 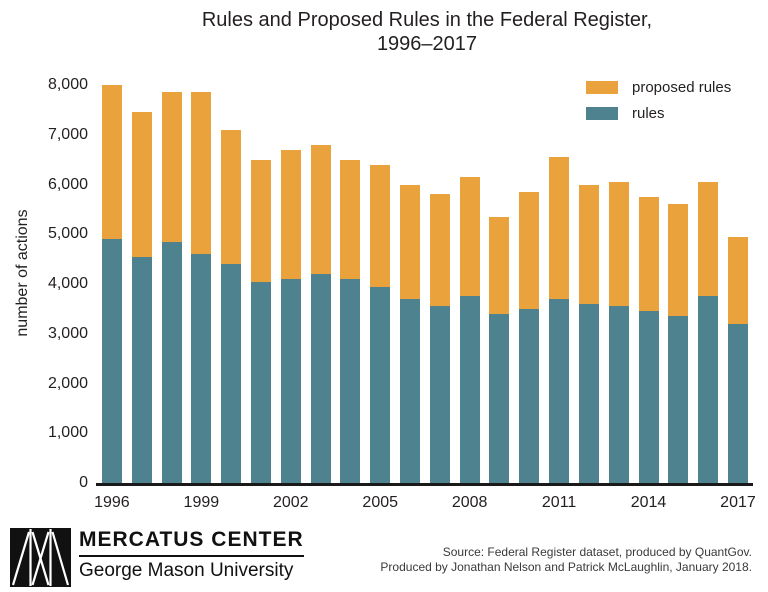 I want to click on stacked-bar-2007, so click(x=439, y=338).